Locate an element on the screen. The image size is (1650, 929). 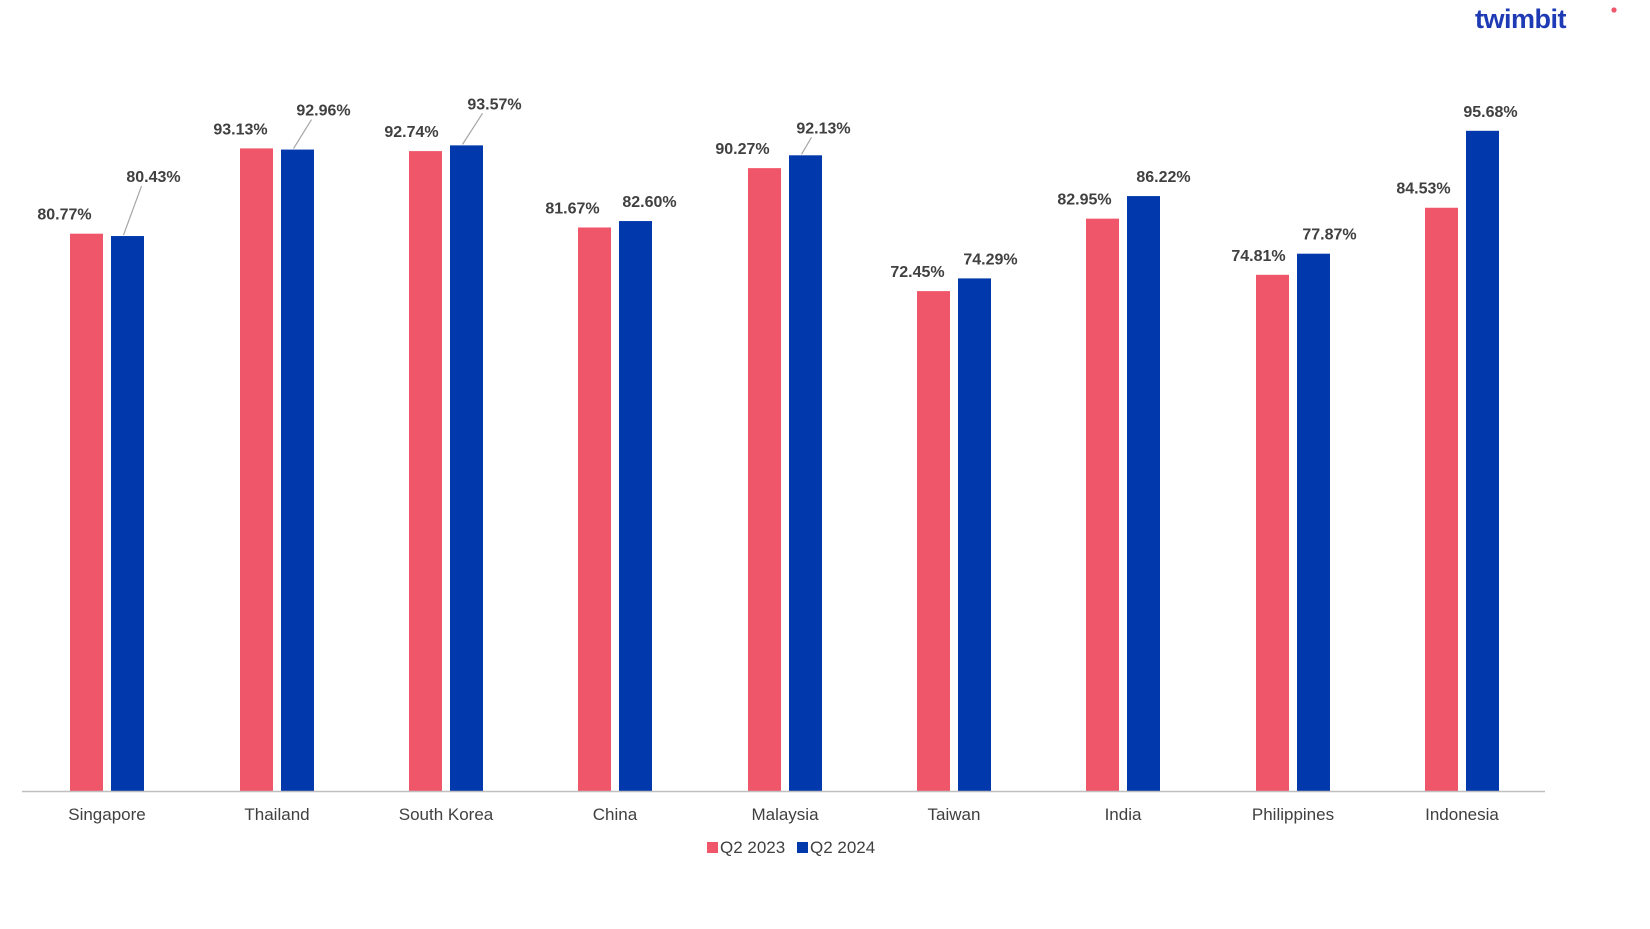
data-label-q2-2024: 74.29% is located at coordinates (990, 259).